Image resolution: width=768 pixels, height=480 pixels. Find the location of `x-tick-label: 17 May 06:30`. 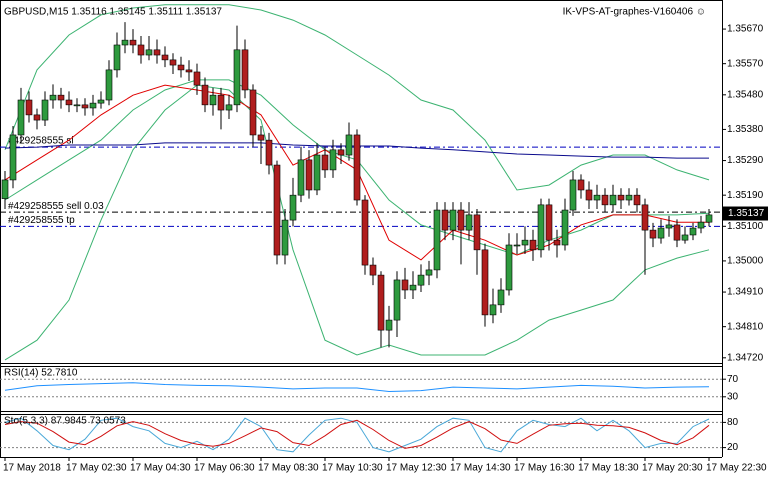

x-tick-label: 17 May 06:30 is located at coordinates (224, 468).